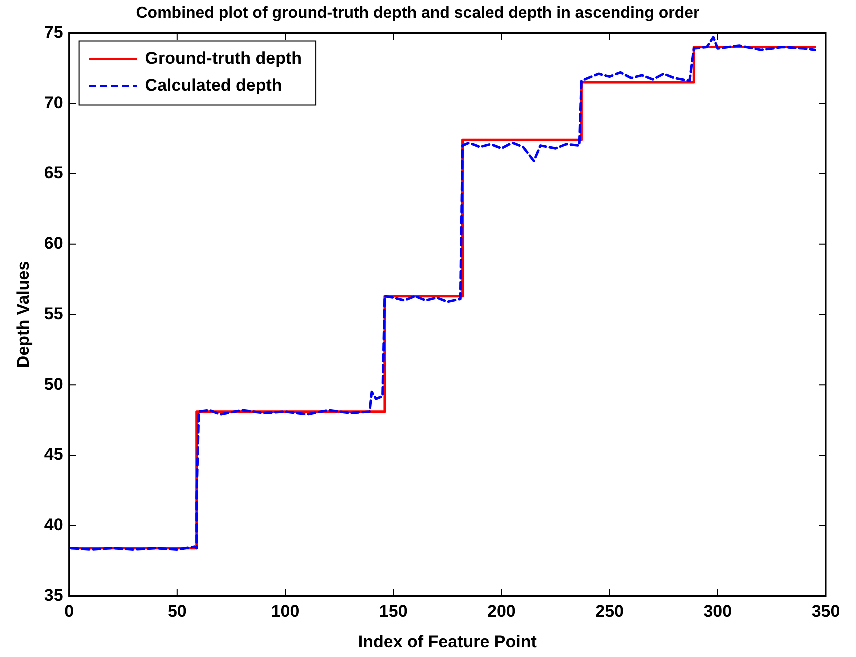 The width and height of the screenshot is (856, 657). Describe the element at coordinates (23, 314) in the screenshot. I see `y-axis-title: Depth Values` at that location.